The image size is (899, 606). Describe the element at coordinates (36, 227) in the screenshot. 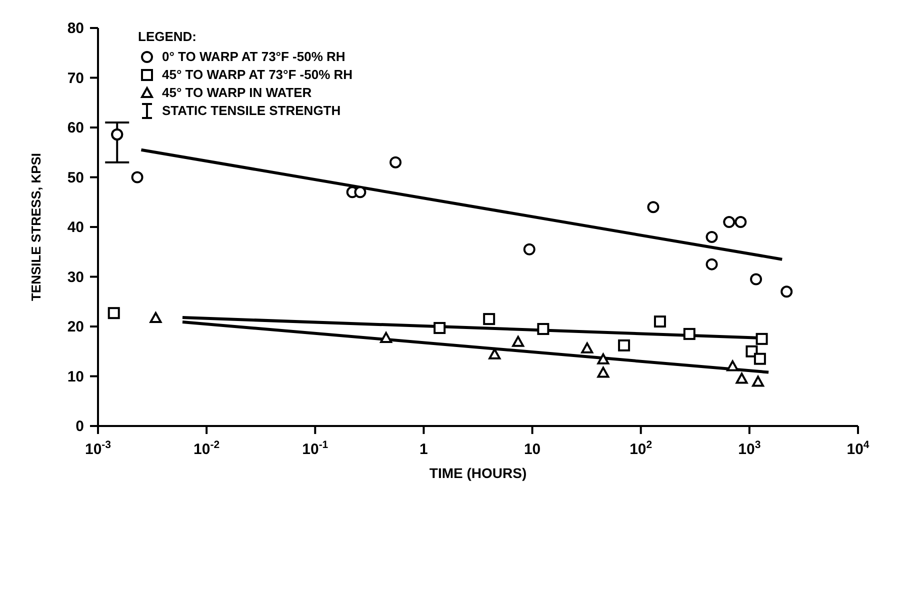

I see `y-axis-title: TENSILE STRESS, KPSI` at that location.